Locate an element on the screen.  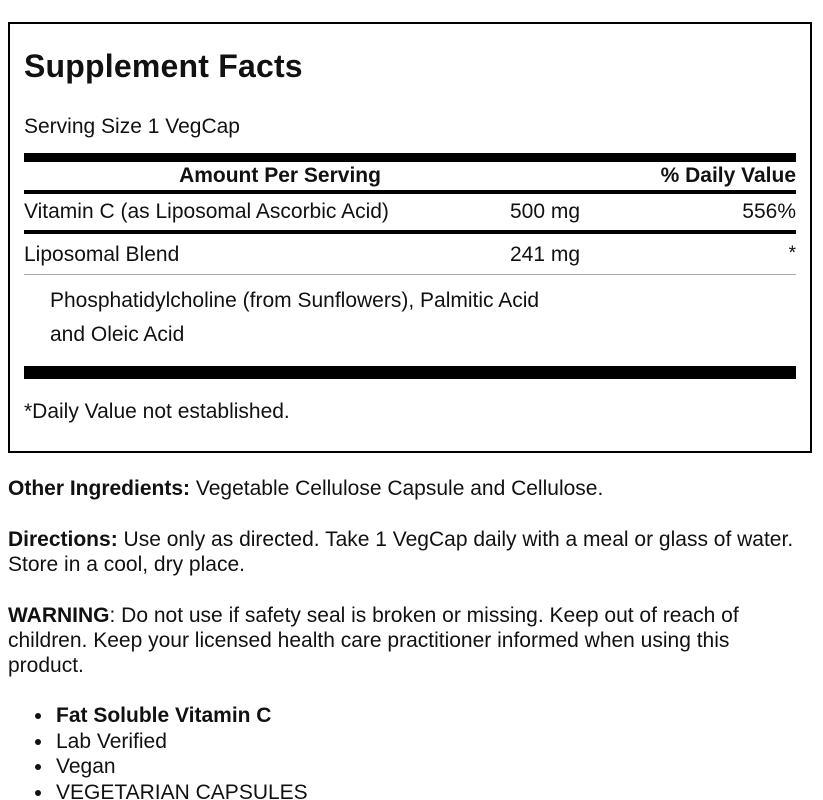
top-rule is located at coordinates (410, 157).